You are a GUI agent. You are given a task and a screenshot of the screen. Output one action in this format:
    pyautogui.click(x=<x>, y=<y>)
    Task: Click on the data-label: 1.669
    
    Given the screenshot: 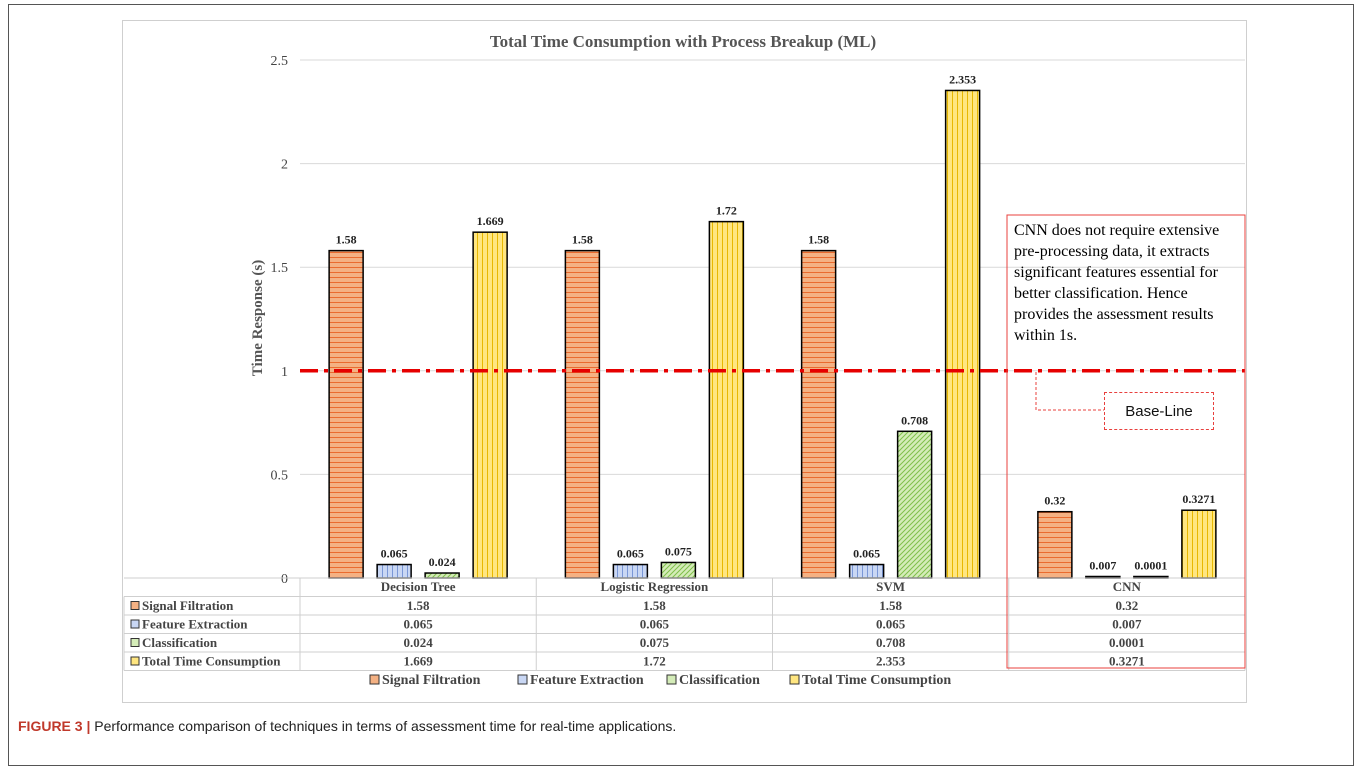 What is the action you would take?
    pyautogui.click(x=490, y=221)
    